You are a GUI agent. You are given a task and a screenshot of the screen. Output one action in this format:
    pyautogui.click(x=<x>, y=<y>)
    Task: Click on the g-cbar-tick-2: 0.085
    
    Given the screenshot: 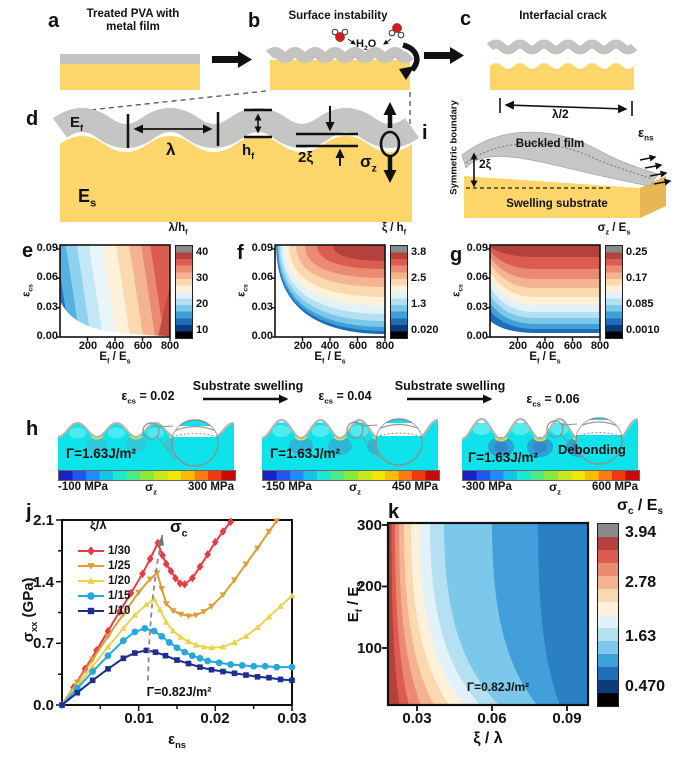 What is the action you would take?
    pyautogui.click(x=640, y=304)
    